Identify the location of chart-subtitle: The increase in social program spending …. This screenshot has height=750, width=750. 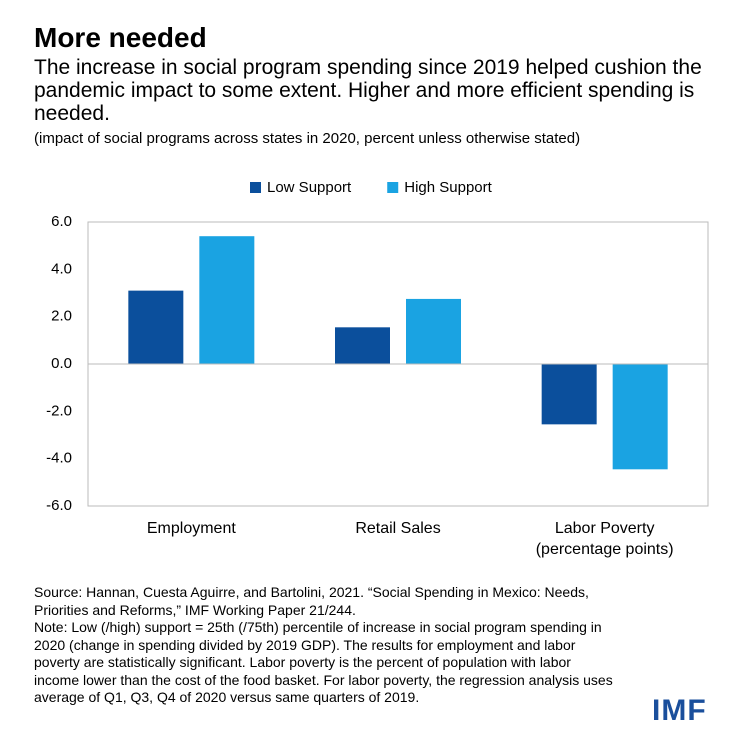
(368, 90).